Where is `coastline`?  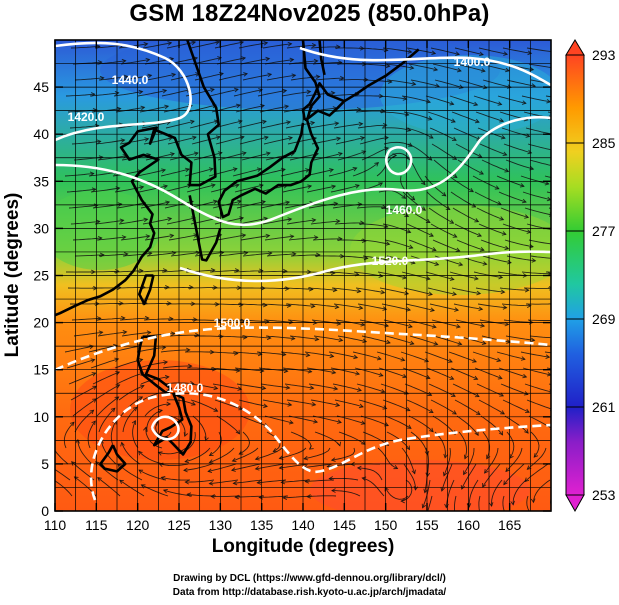 coastline is located at coordinates (323, 102).